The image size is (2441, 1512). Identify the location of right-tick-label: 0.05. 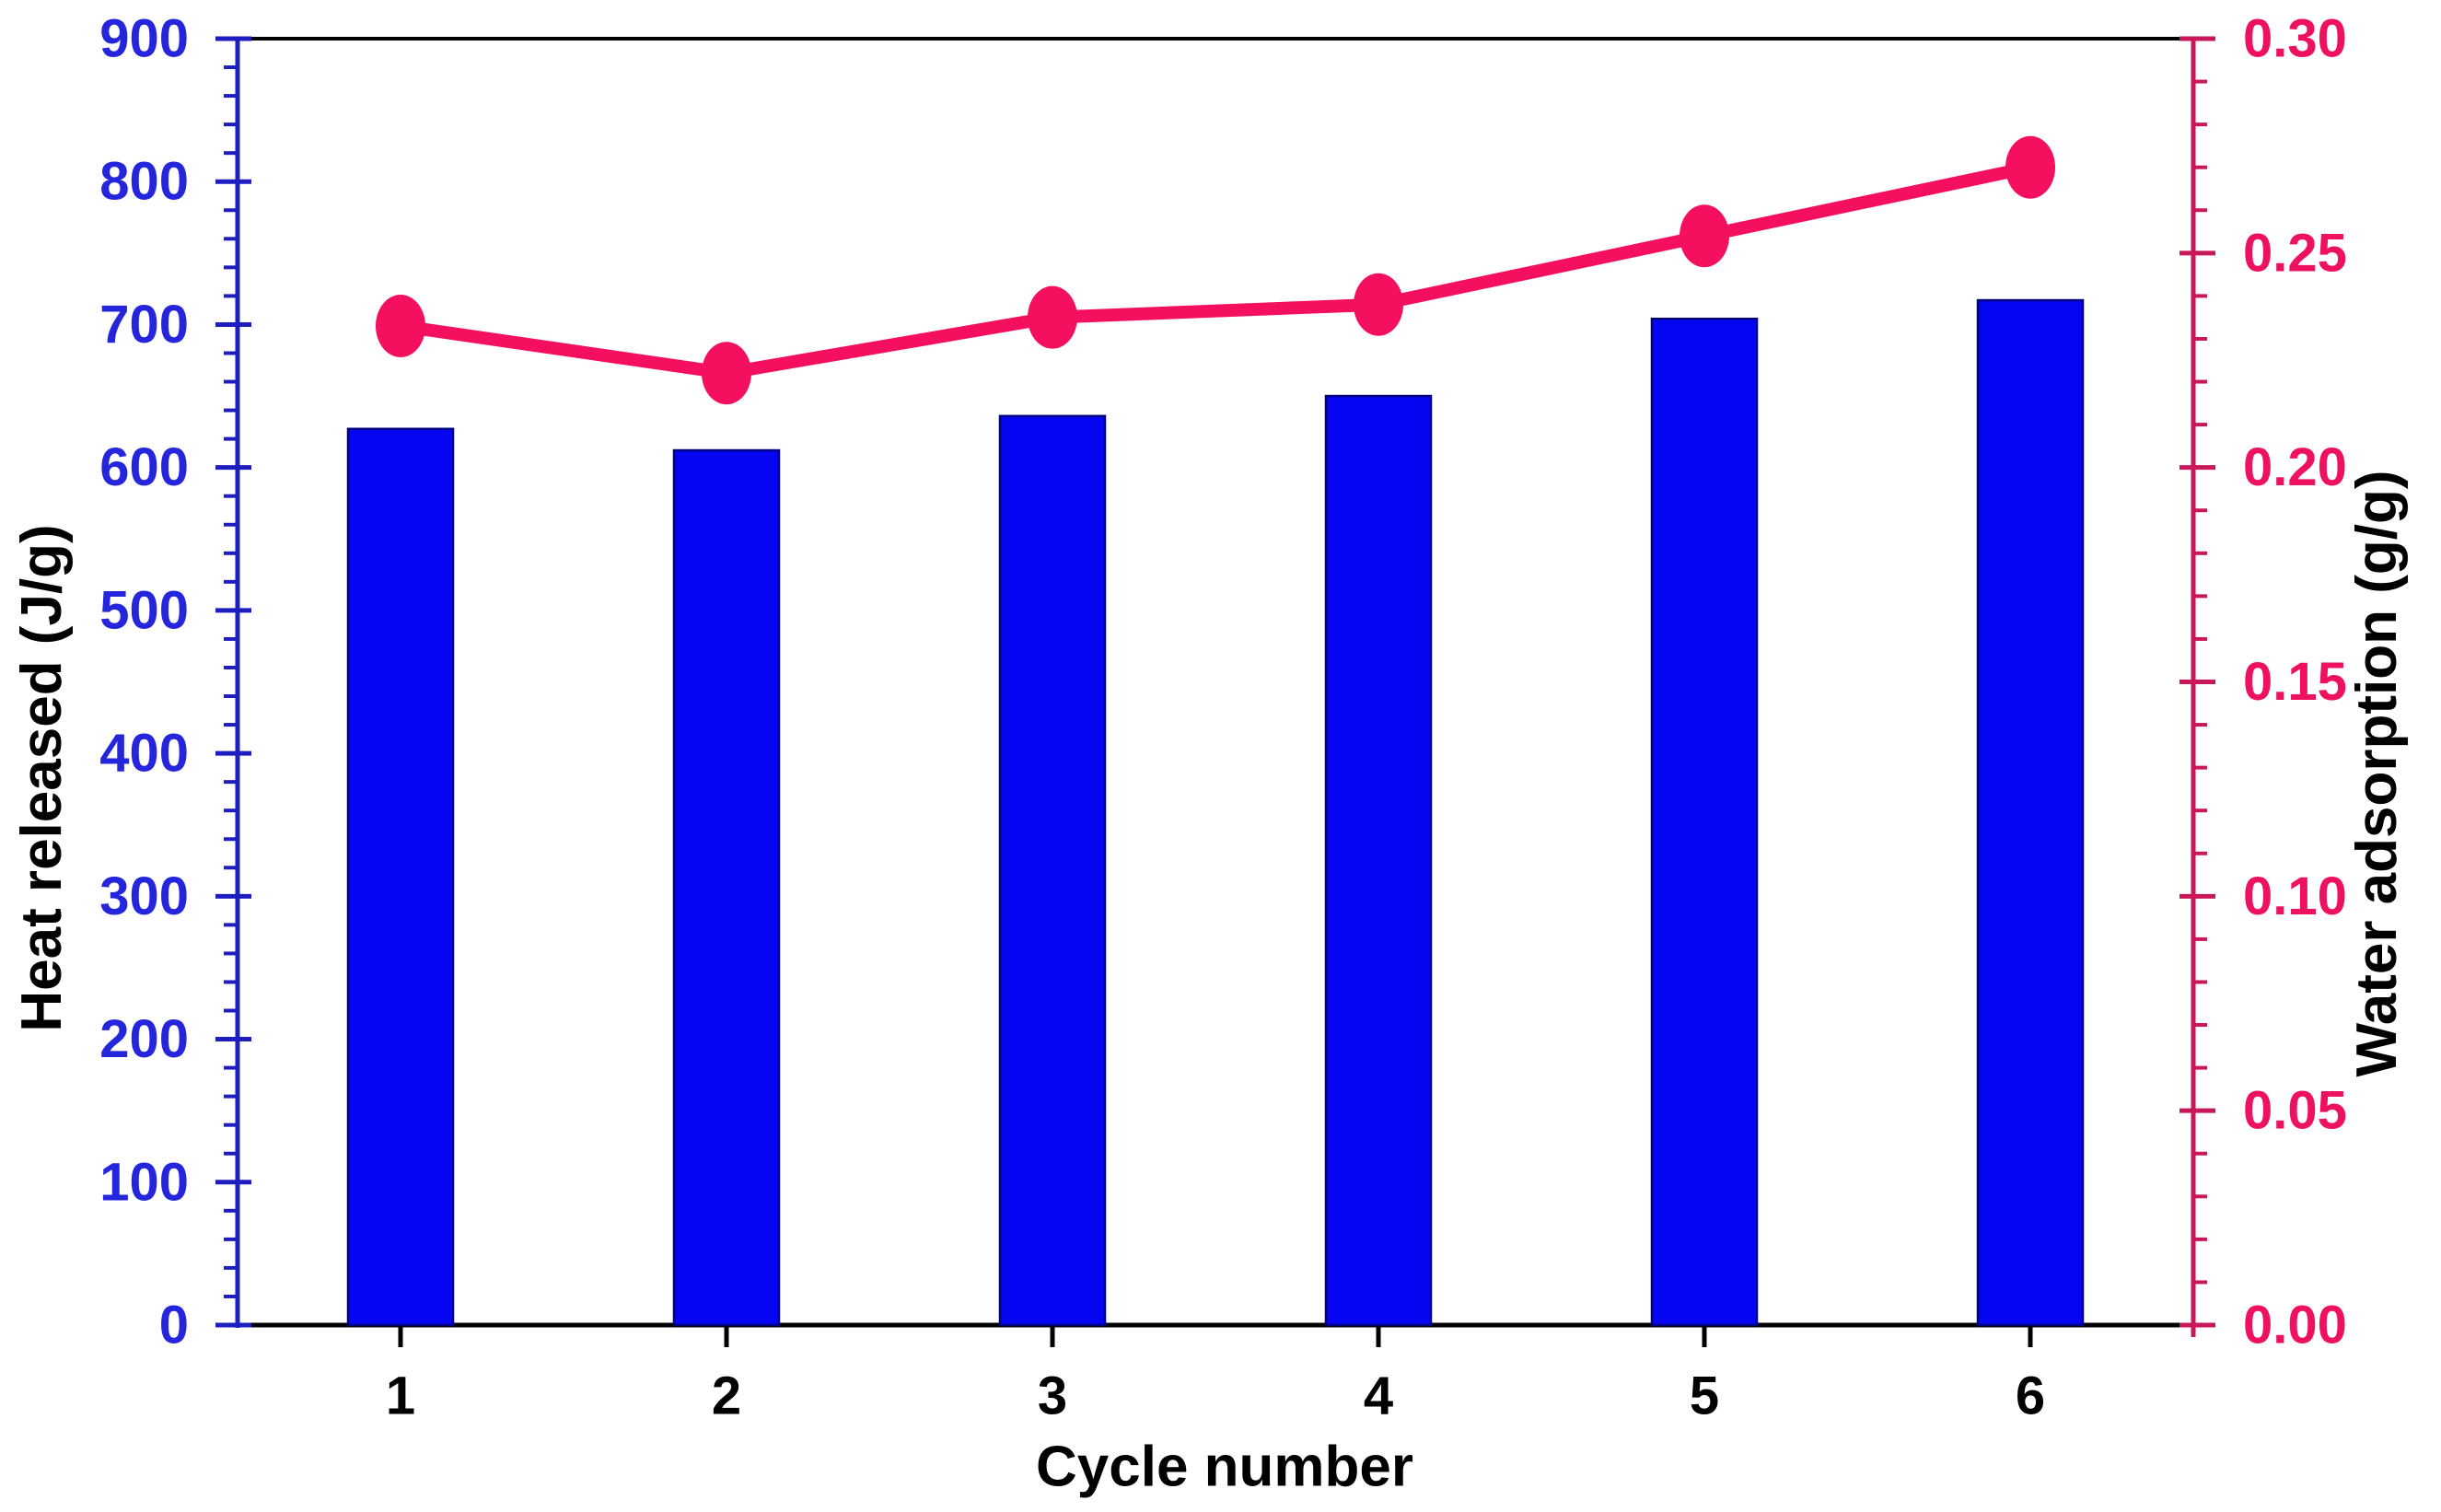
(2295, 1111).